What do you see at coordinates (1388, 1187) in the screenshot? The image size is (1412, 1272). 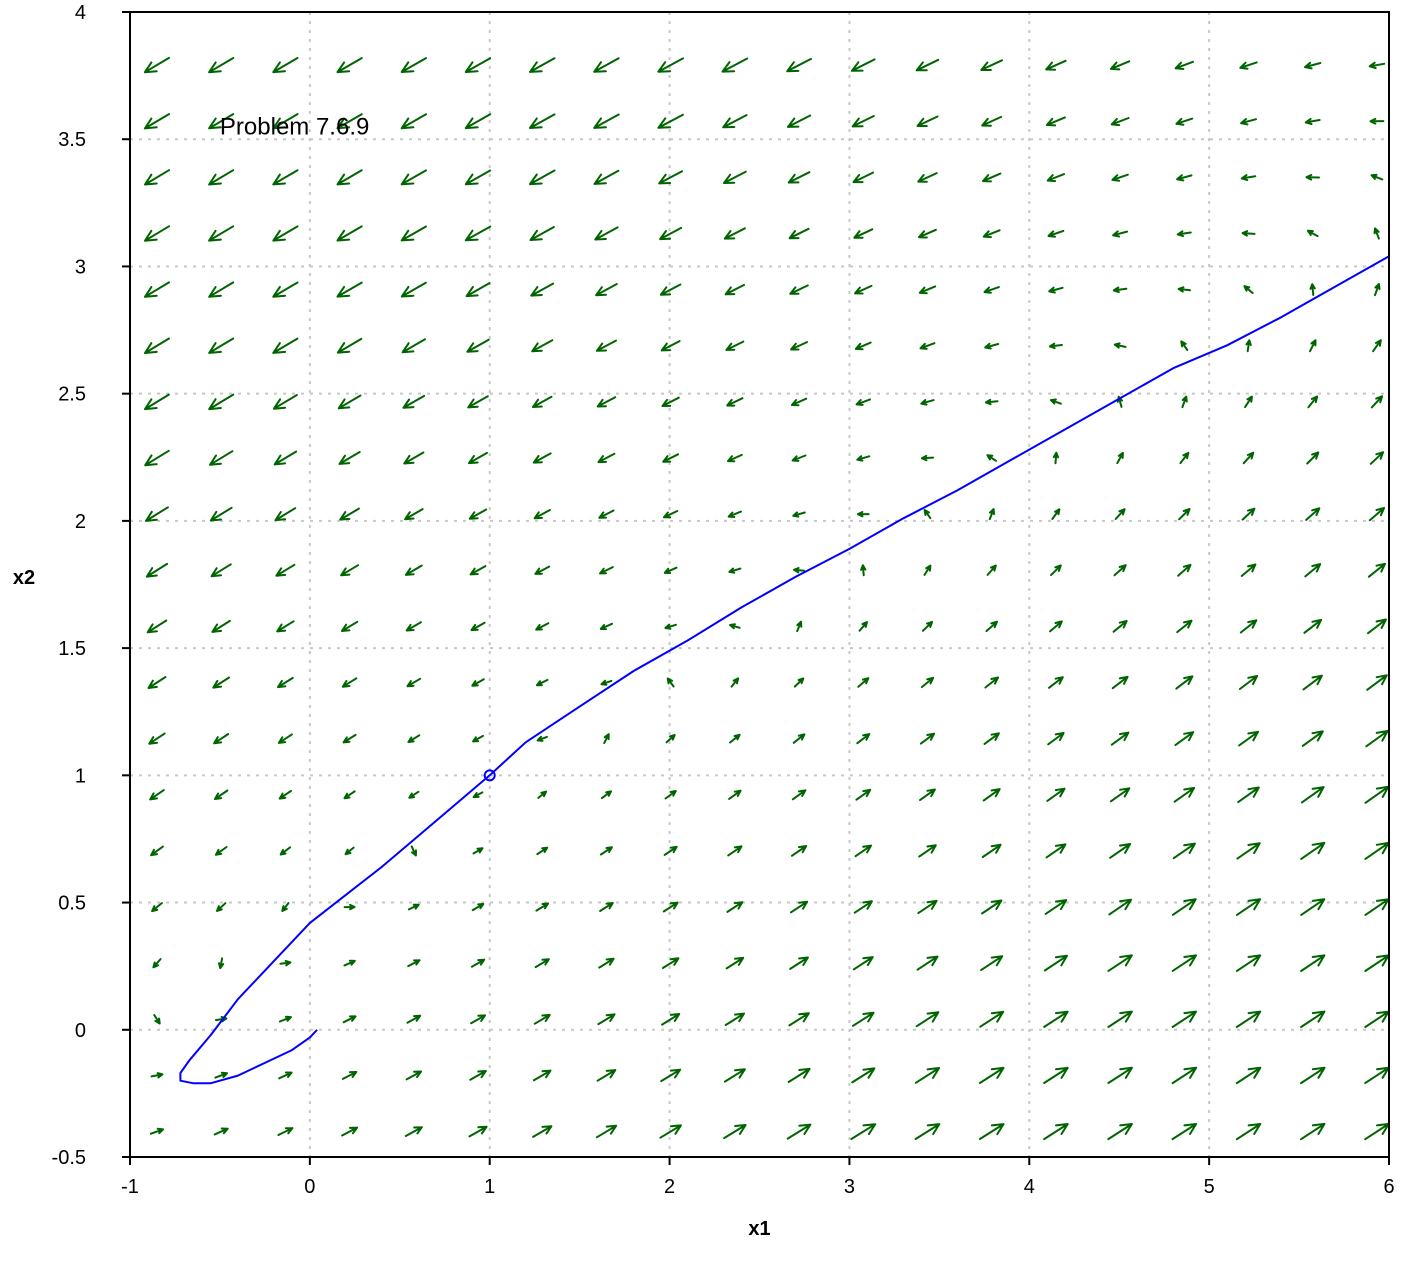 I see `x-tick-label: 6` at bounding box center [1388, 1187].